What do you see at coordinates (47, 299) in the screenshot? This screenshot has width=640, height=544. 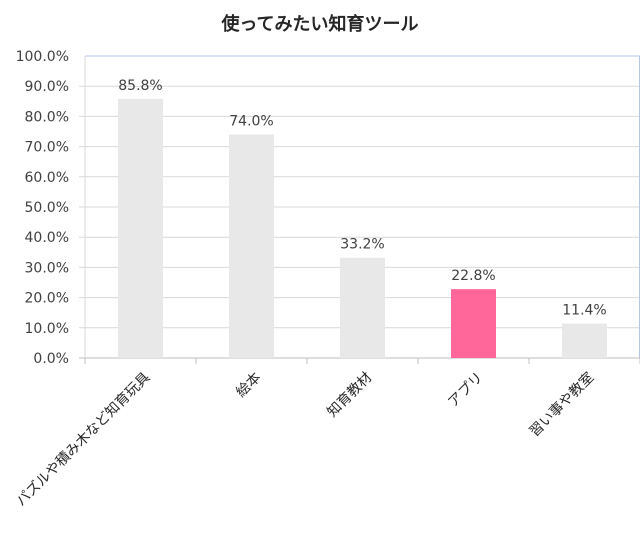 I see `y-tick-label: 20.0%` at bounding box center [47, 299].